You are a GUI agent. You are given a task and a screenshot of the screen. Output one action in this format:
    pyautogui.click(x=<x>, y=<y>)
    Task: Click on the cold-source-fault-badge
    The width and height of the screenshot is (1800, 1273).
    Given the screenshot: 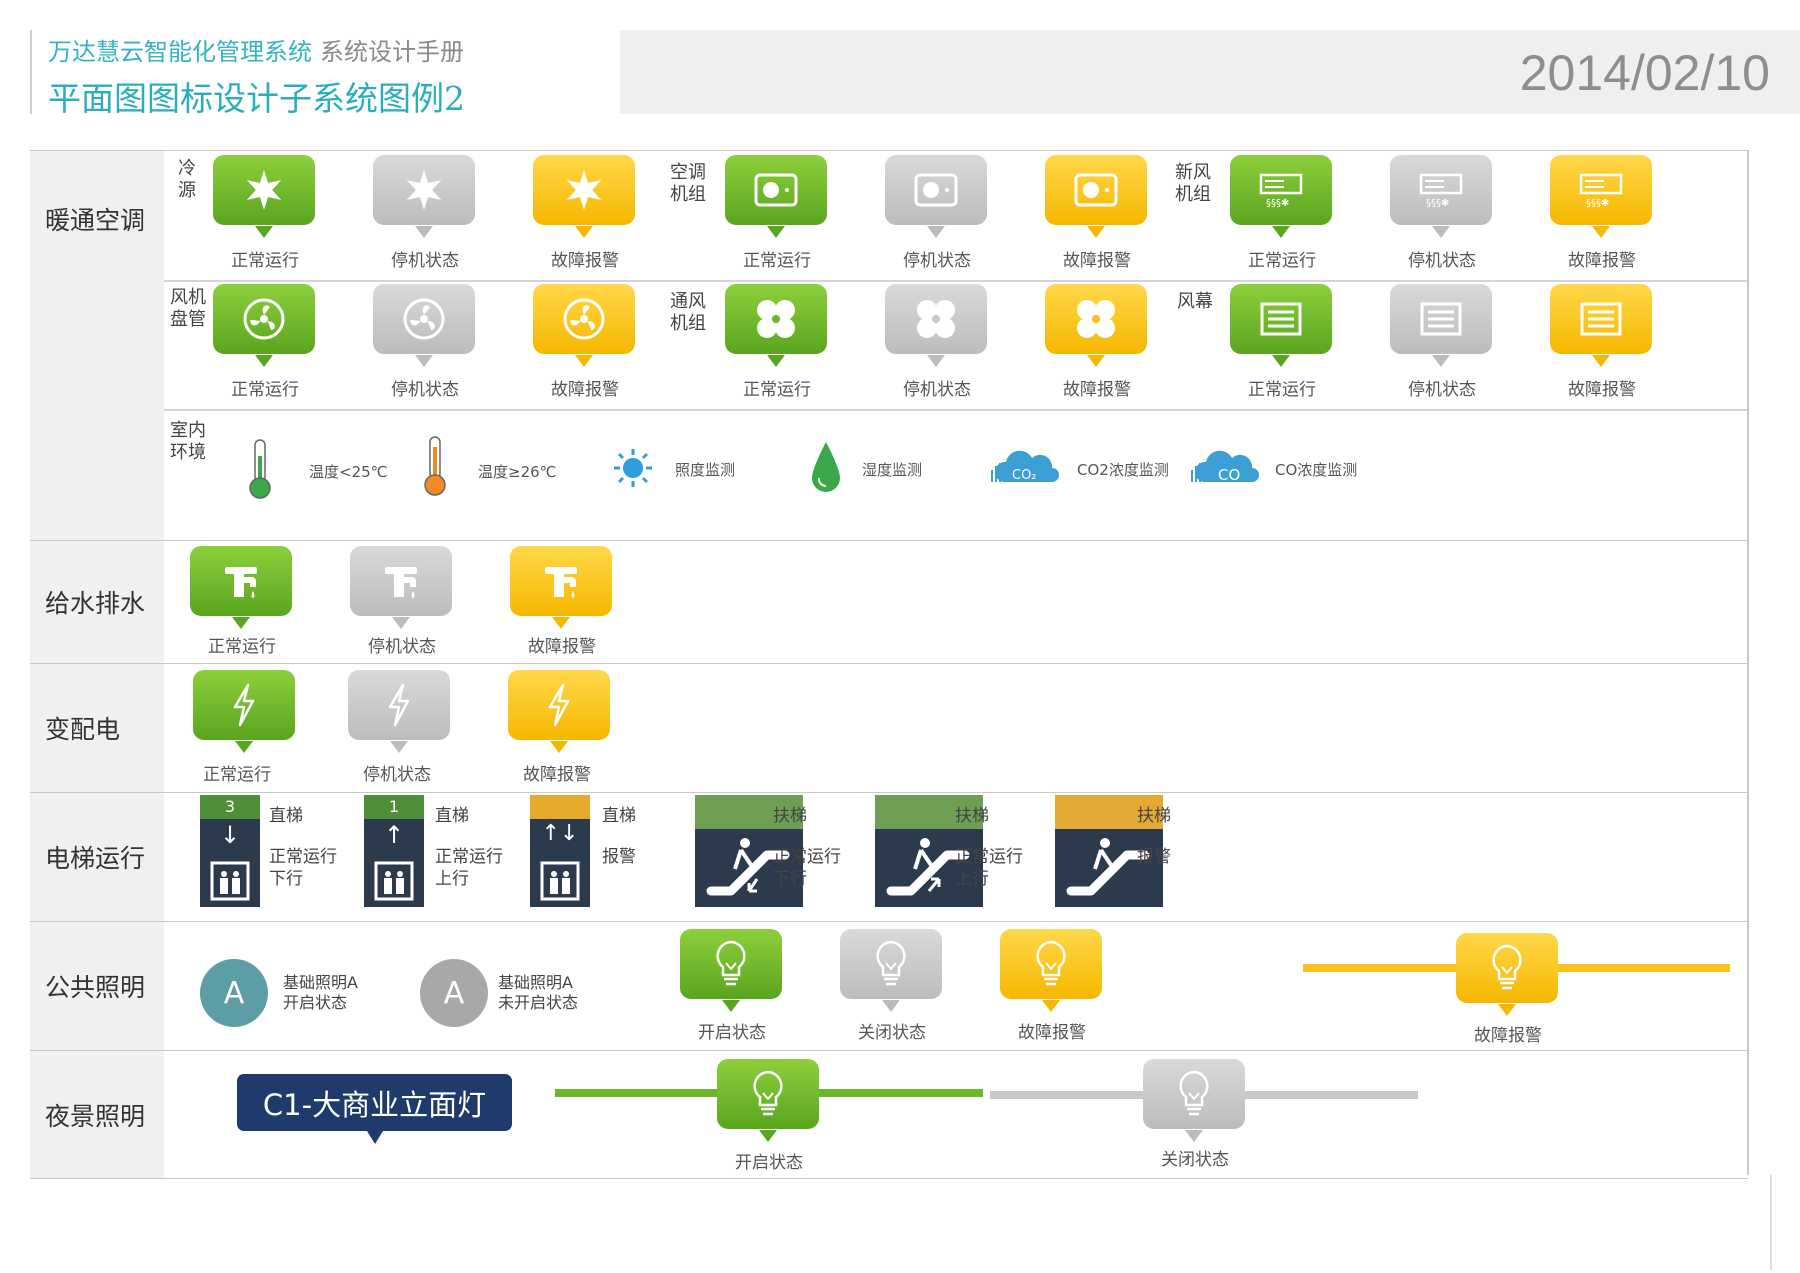 What is the action you would take?
    pyautogui.click(x=584, y=196)
    